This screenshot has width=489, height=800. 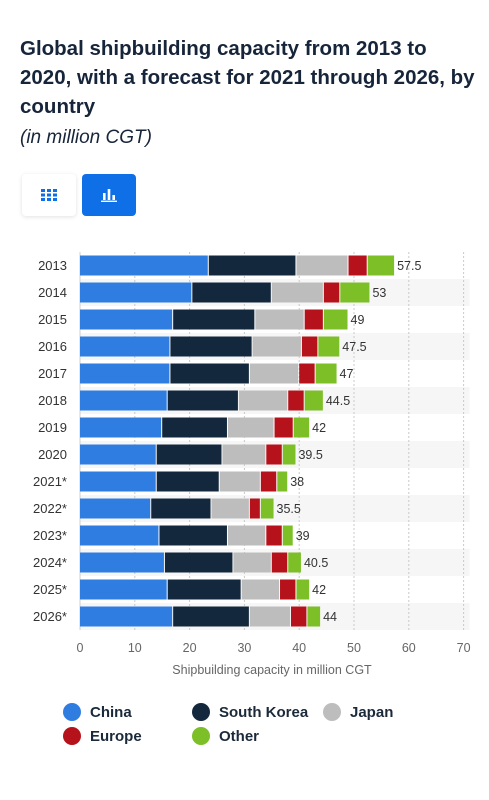 I want to click on chart-subtitle: (in million CGT), so click(x=86, y=137).